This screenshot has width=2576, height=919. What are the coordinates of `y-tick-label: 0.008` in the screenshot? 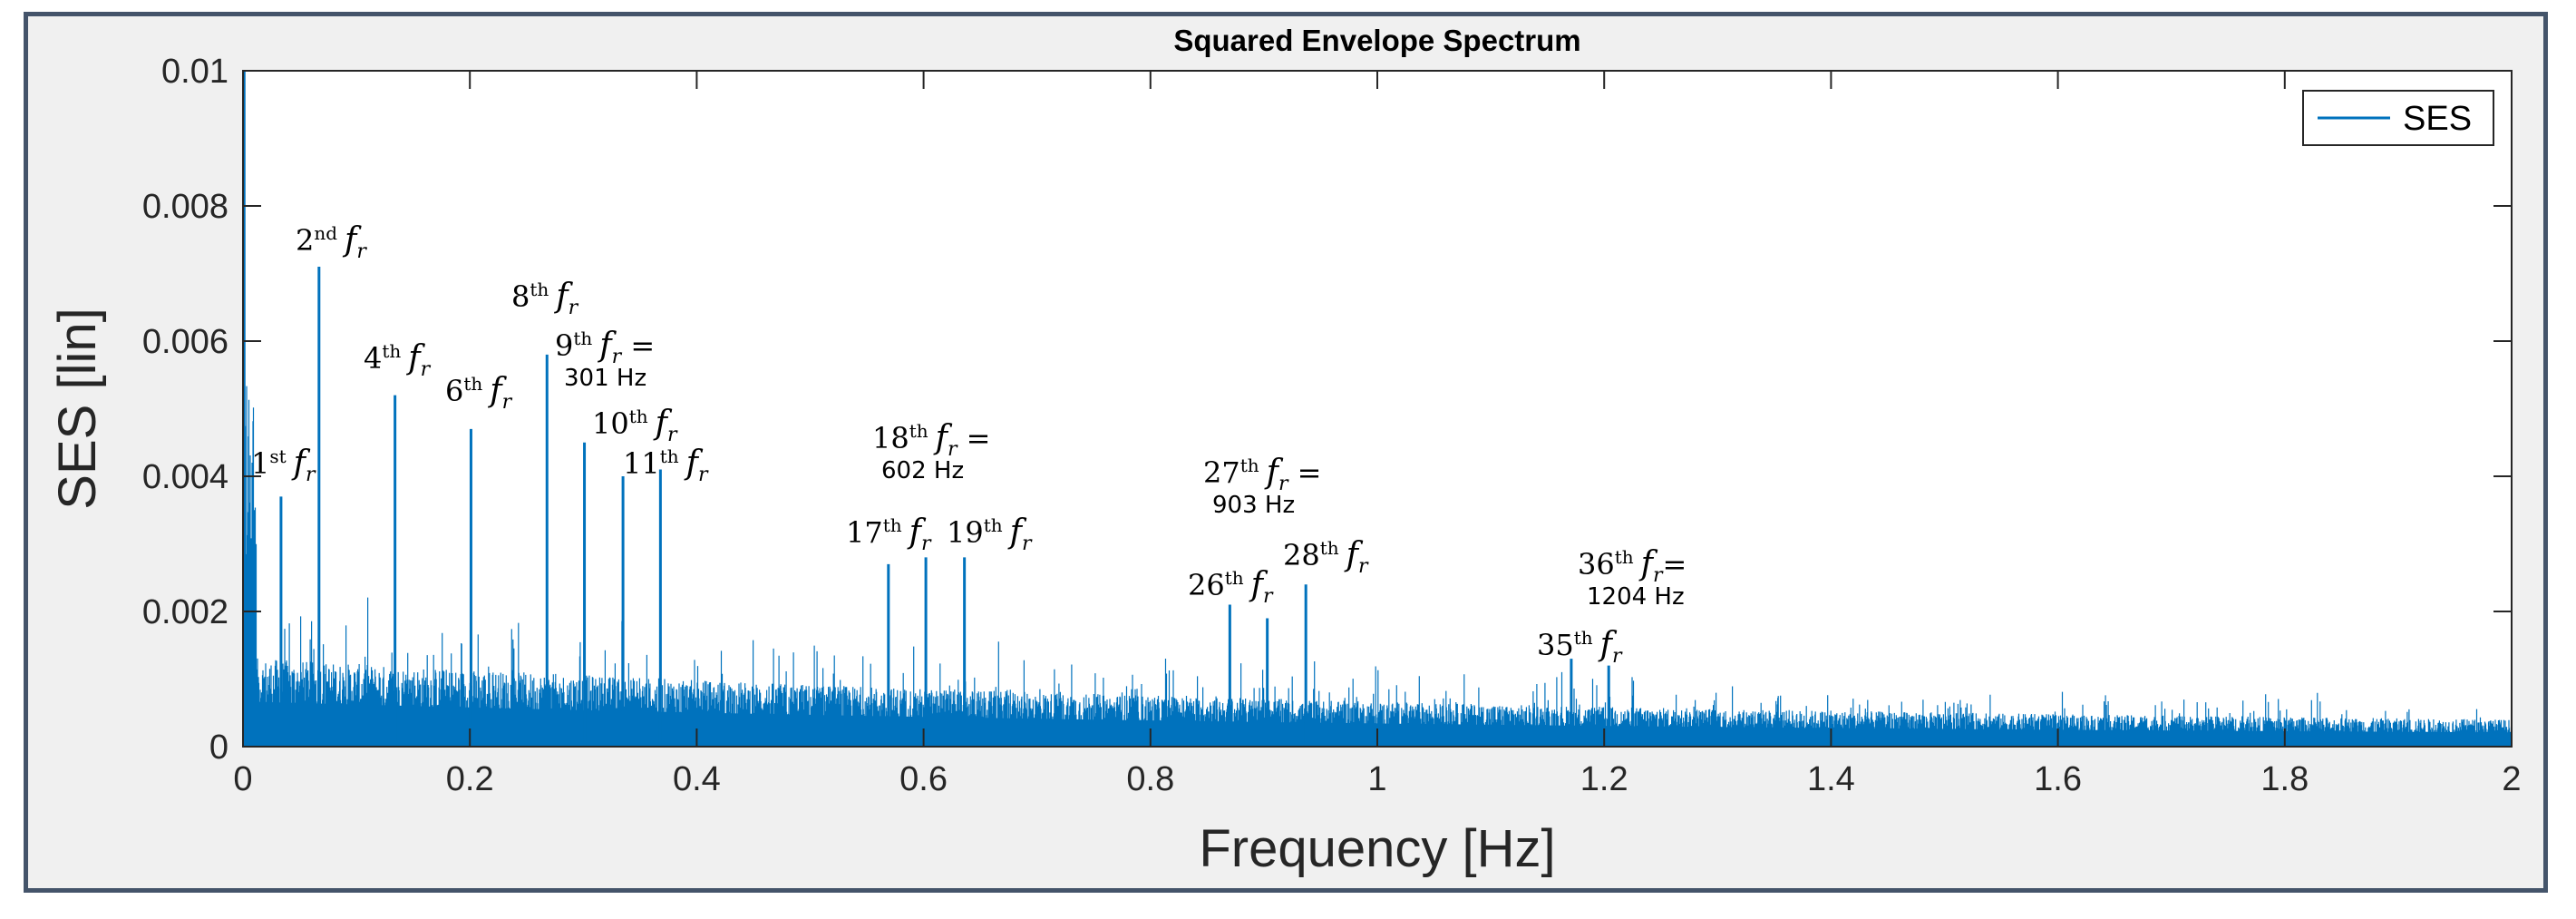 It's located at (185, 207).